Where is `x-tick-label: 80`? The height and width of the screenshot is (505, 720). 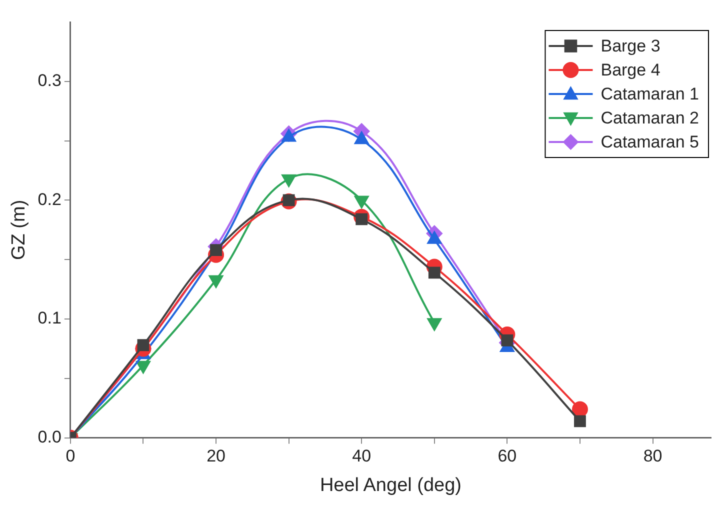
x-tick-label: 80 is located at coordinates (652, 456).